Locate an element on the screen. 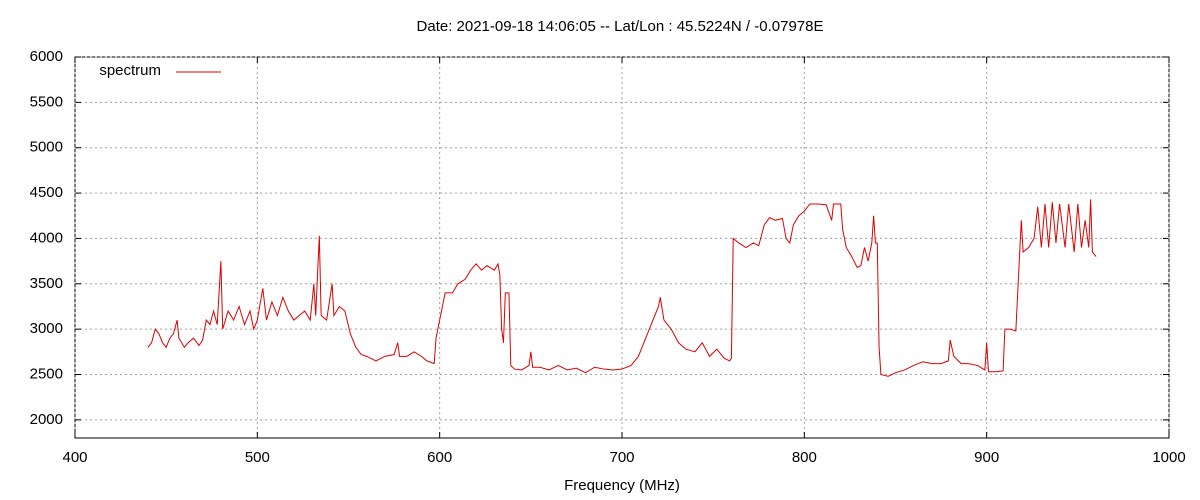 The image size is (1200, 500). x-tick-label: 1000 is located at coordinates (1168, 457).